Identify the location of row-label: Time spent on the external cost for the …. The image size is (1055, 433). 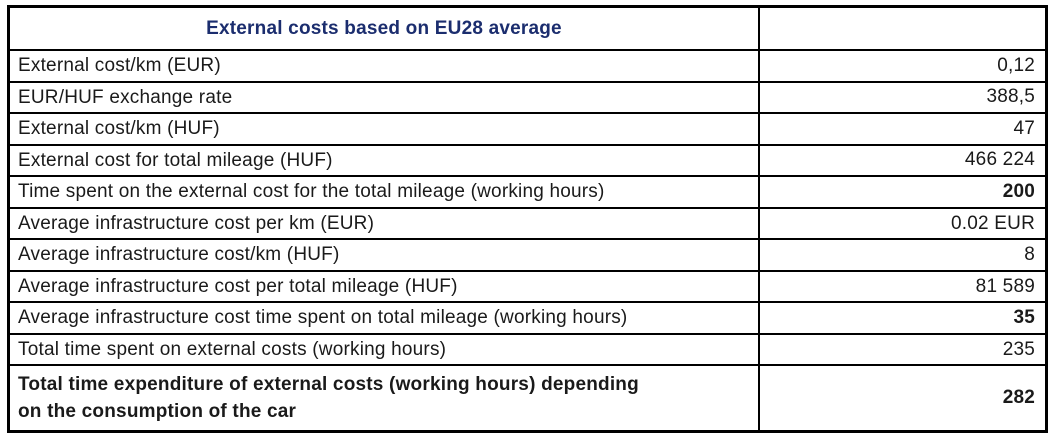
(383, 192).